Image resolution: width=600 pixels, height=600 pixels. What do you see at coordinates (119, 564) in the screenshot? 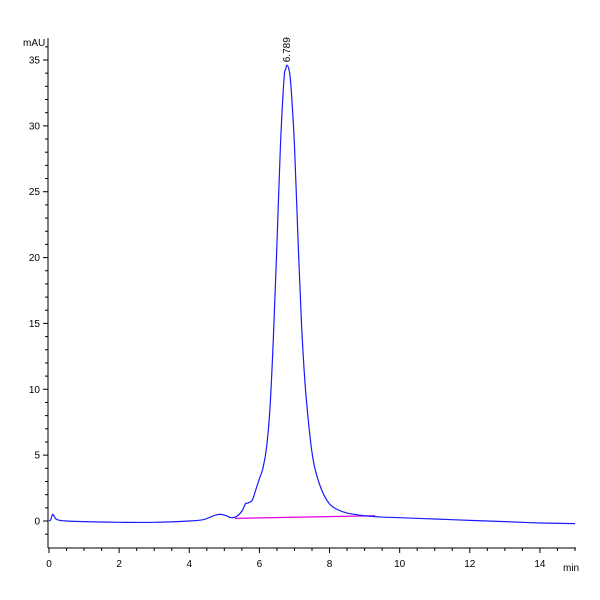
I see `x-tick-label: 2` at bounding box center [119, 564].